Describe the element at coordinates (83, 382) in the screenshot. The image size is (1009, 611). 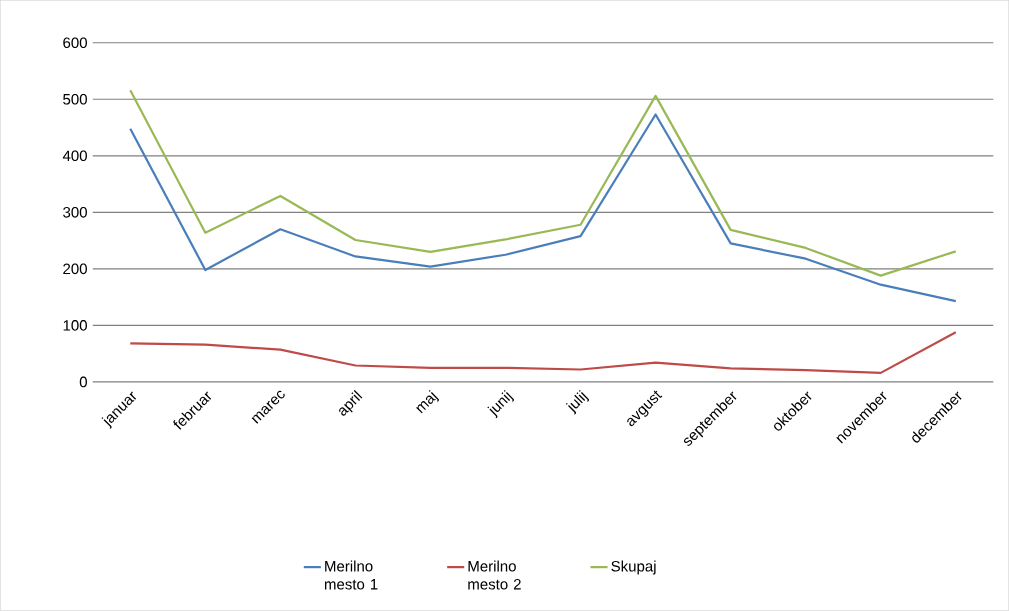
I see `y-tick-label: 0` at that location.